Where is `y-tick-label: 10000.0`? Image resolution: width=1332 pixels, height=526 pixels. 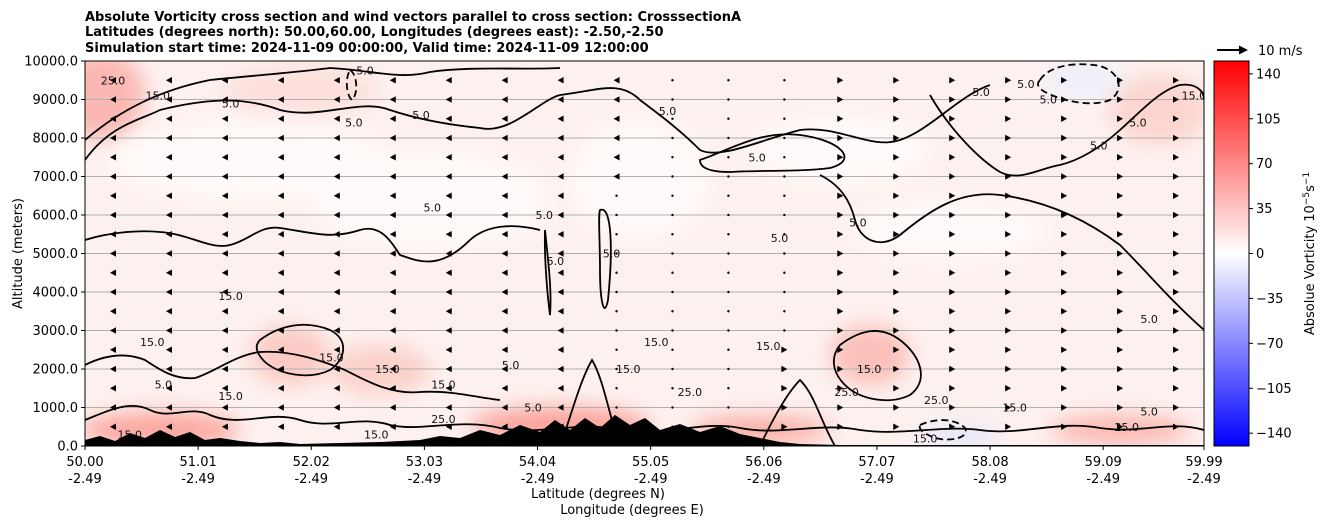
y-tick-label: 10000.0 is located at coordinates (51, 62).